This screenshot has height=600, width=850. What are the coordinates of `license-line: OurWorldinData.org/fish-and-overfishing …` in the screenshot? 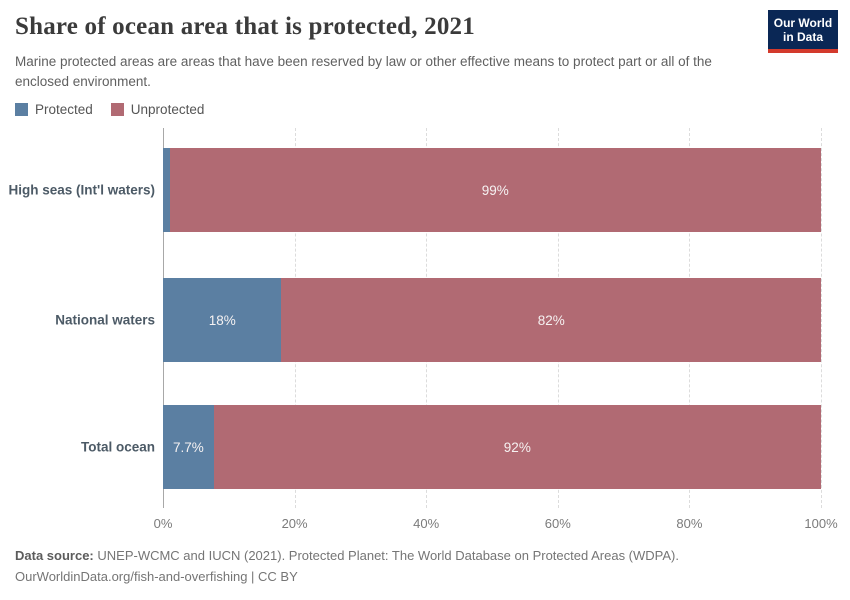 It's located at (347, 576).